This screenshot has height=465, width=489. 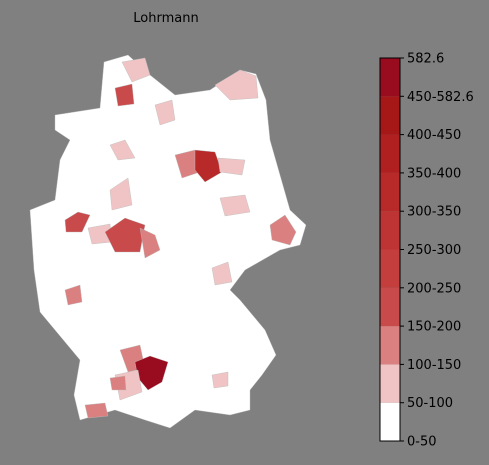 I want to click on colorbar-label: 150-200, so click(x=434, y=327).